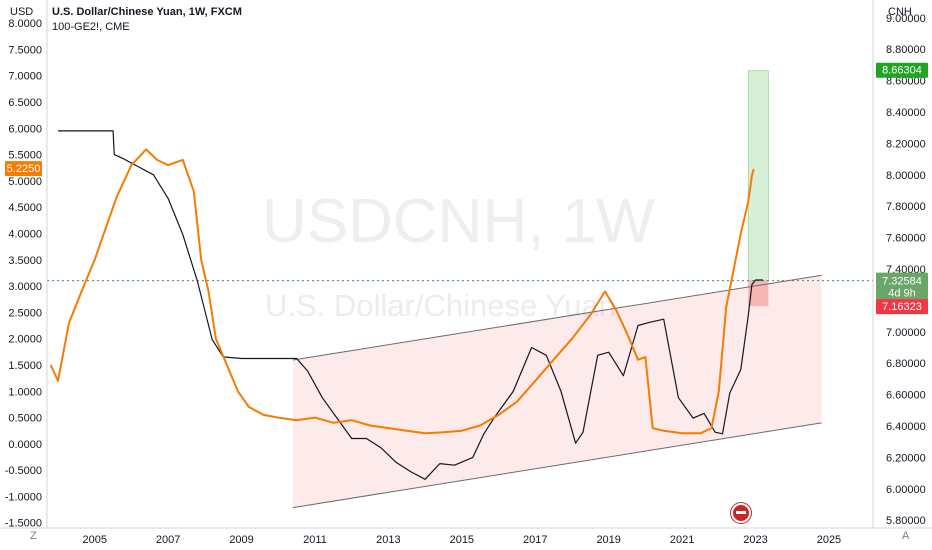 The width and height of the screenshot is (932, 550). Describe the element at coordinates (25, 182) in the screenshot. I see `left-axis-tick-label: 5.0000` at that location.